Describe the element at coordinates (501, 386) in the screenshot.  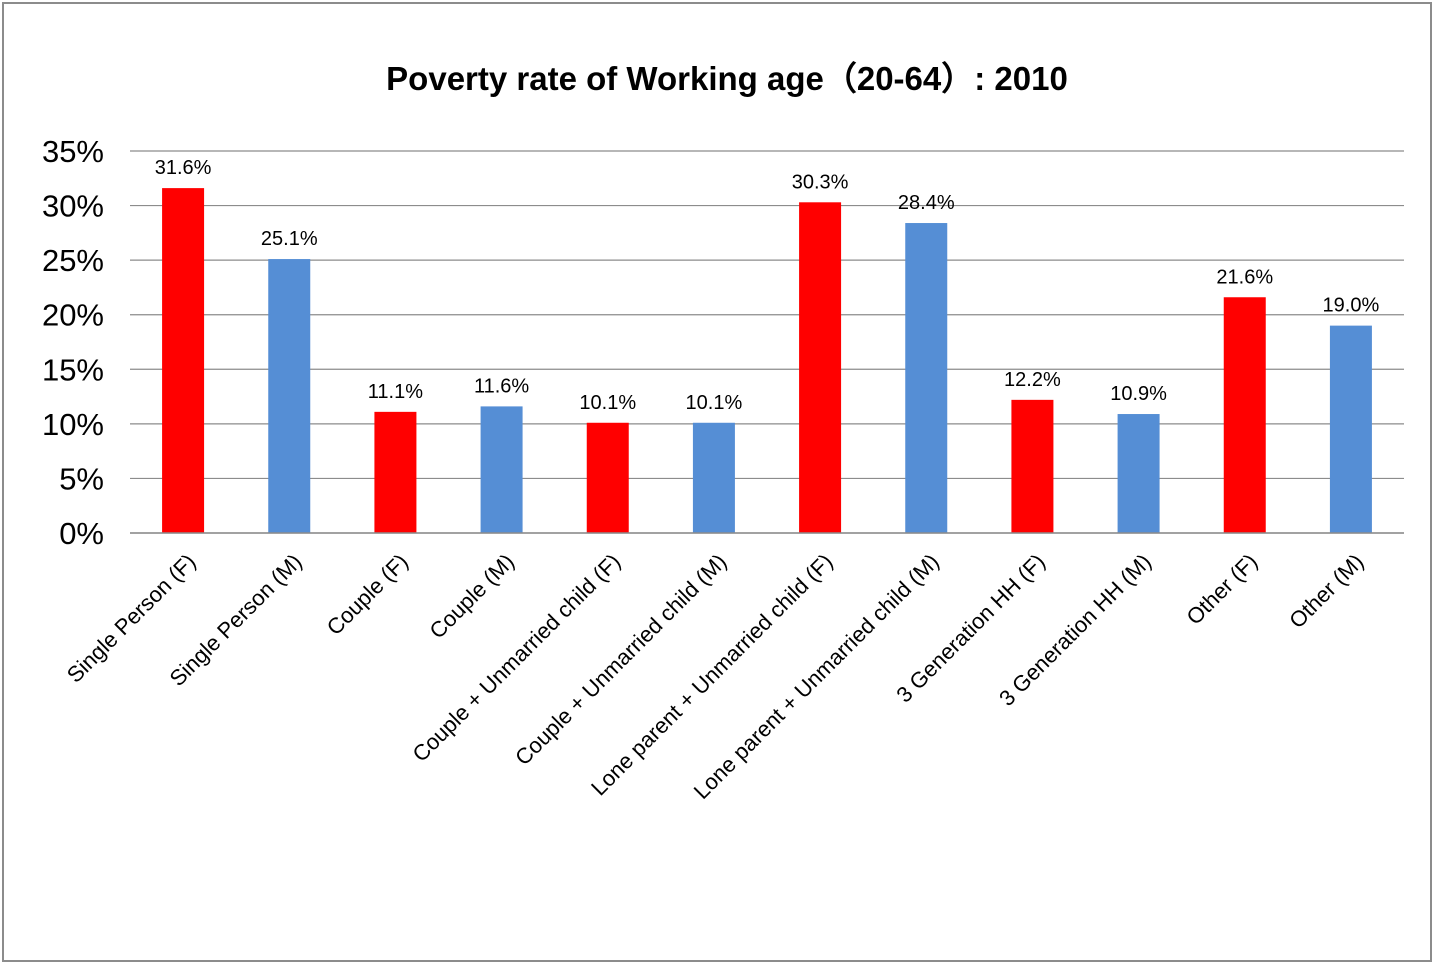
I see `data-label: 11.6%` at that location.